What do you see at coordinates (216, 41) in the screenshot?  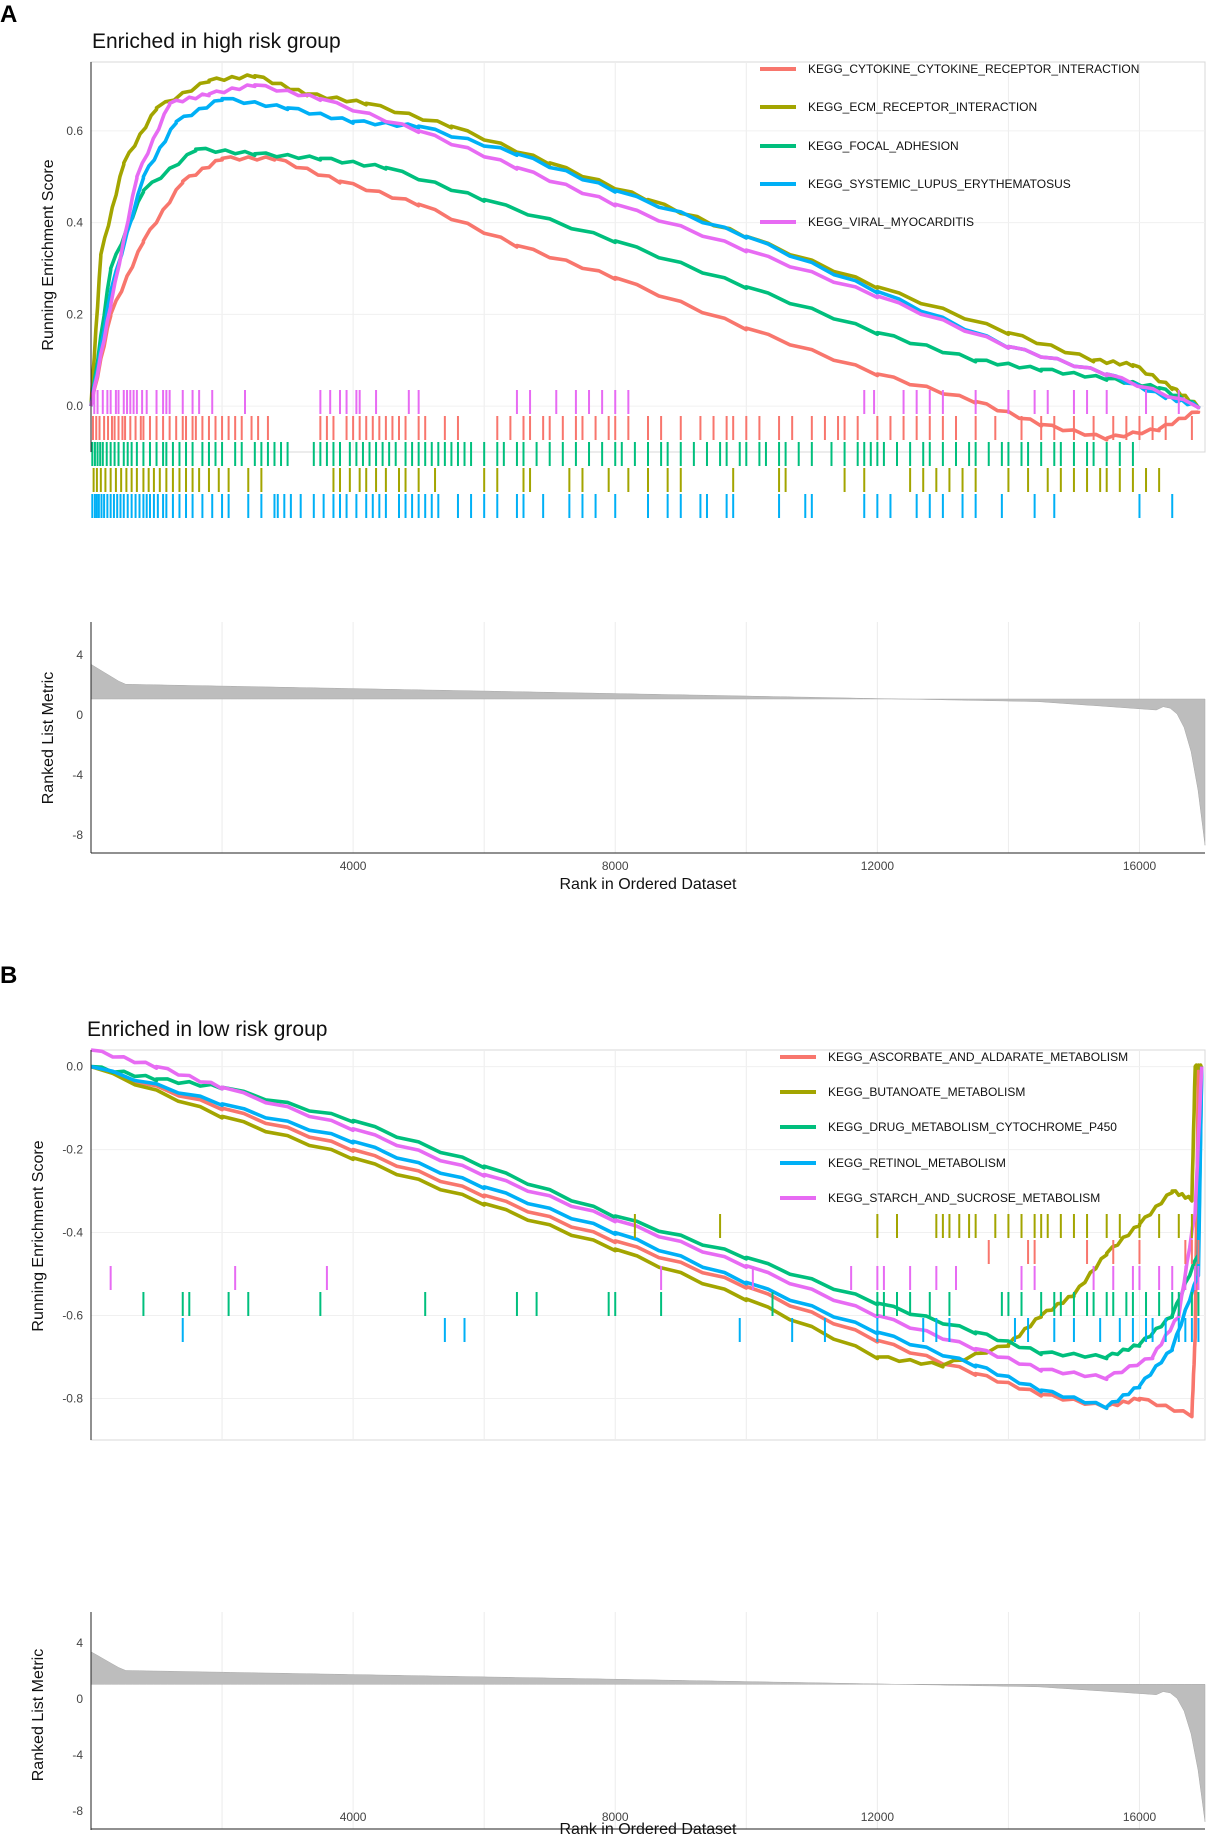 I see `panel-a-title: Enriched in high risk group` at bounding box center [216, 41].